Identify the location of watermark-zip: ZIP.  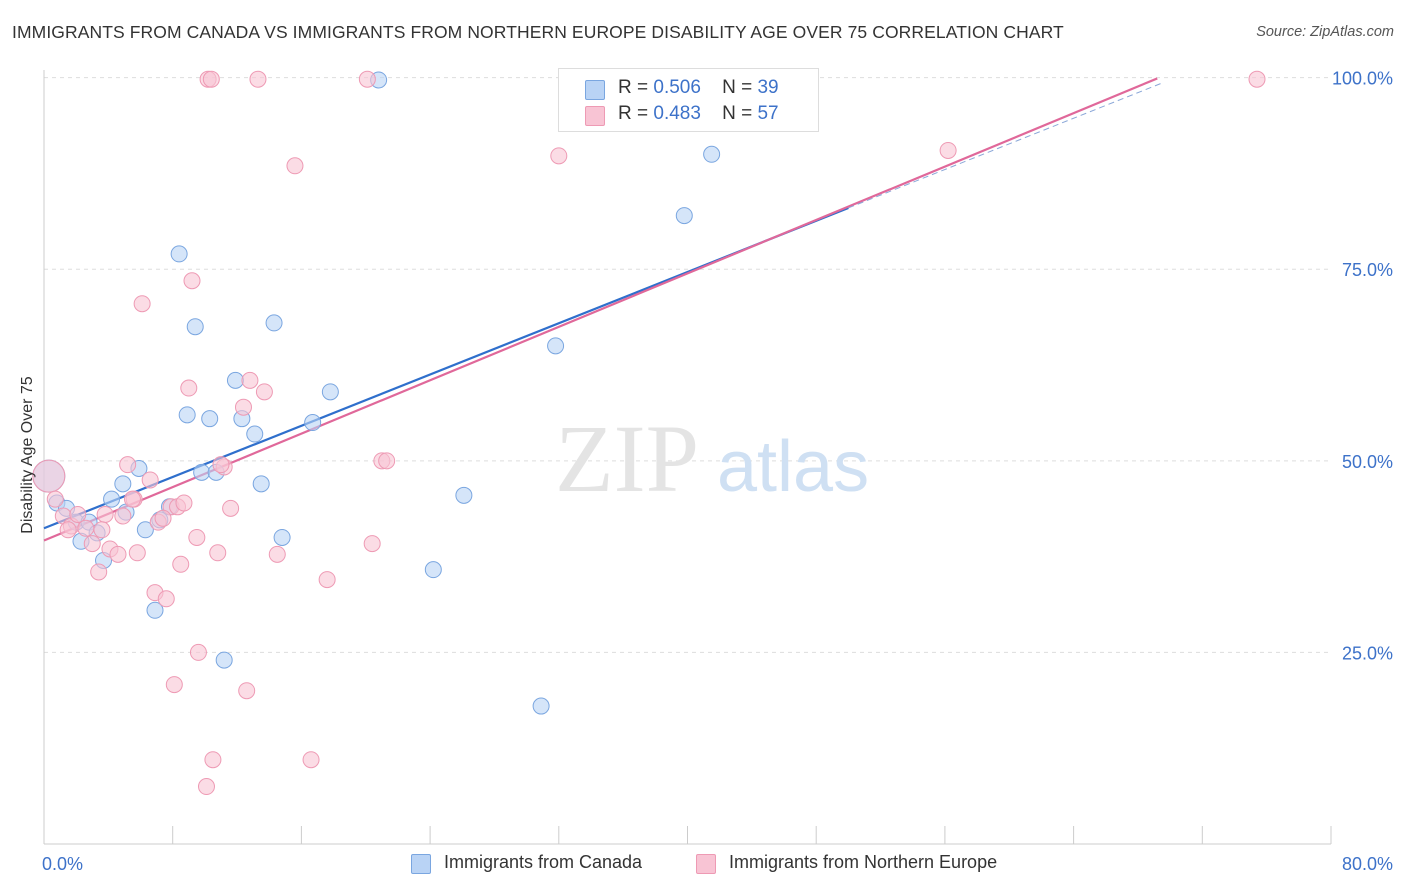
(627, 458).